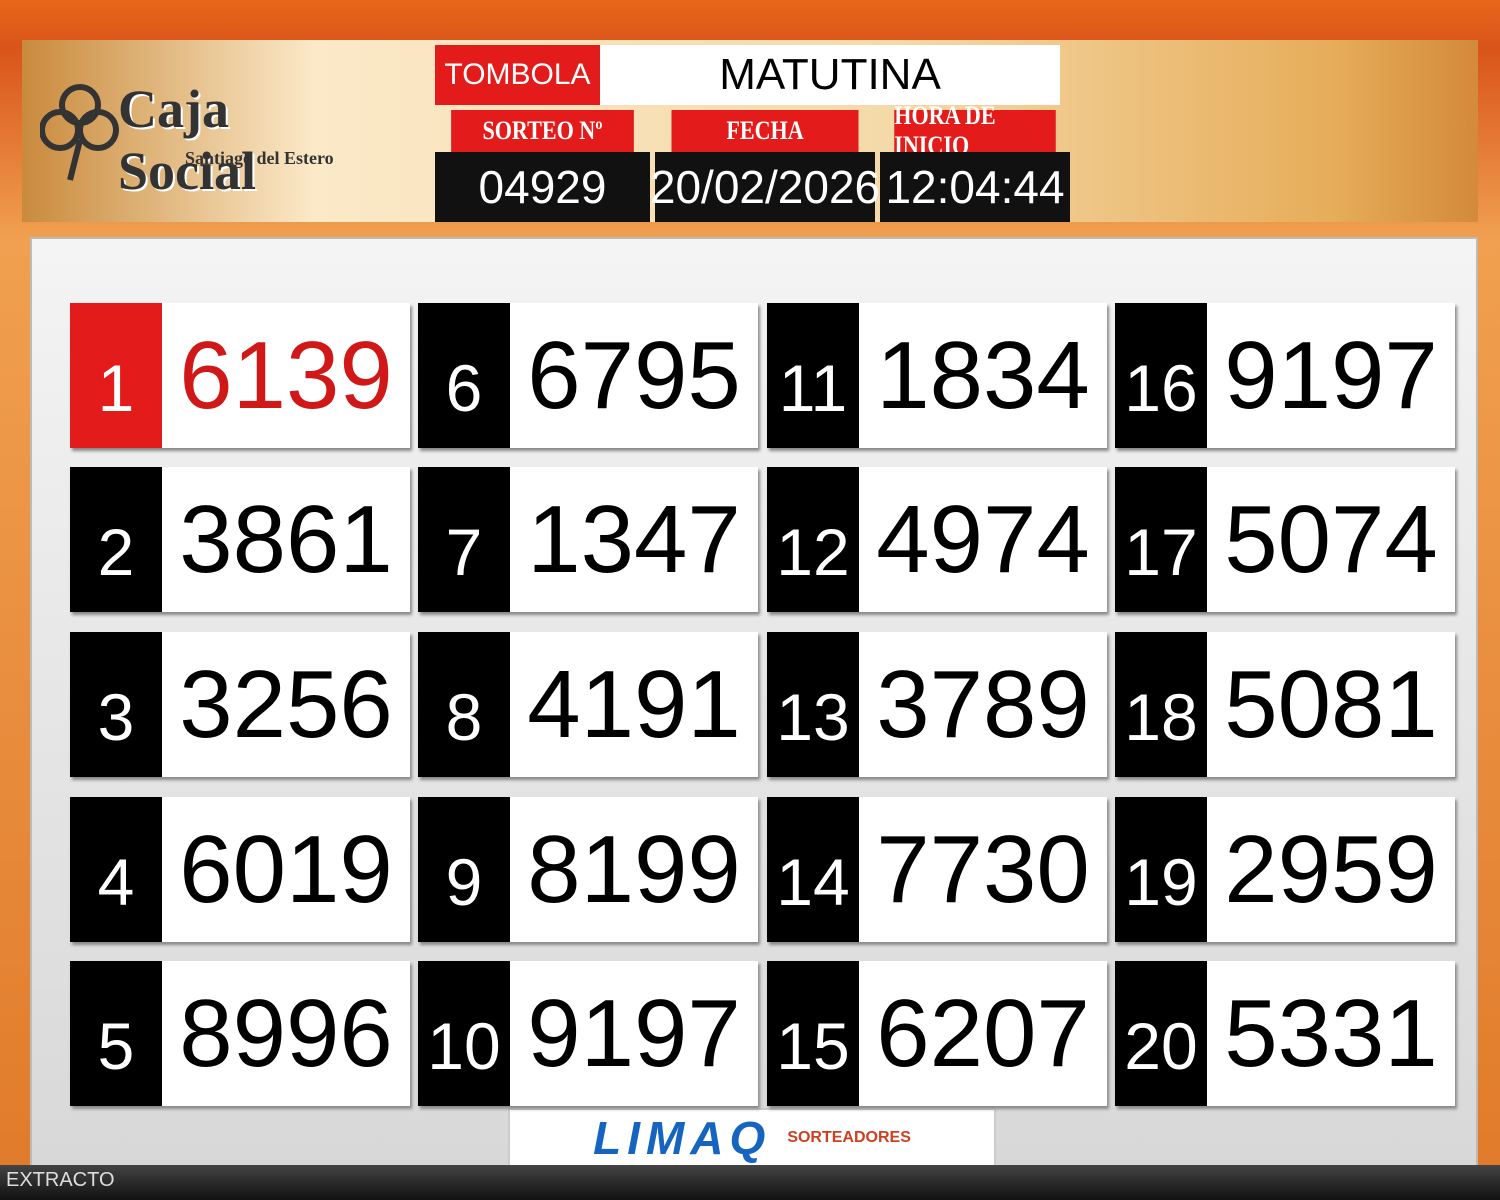  What do you see at coordinates (464, 1033) in the screenshot?
I see `result-position: 10` at bounding box center [464, 1033].